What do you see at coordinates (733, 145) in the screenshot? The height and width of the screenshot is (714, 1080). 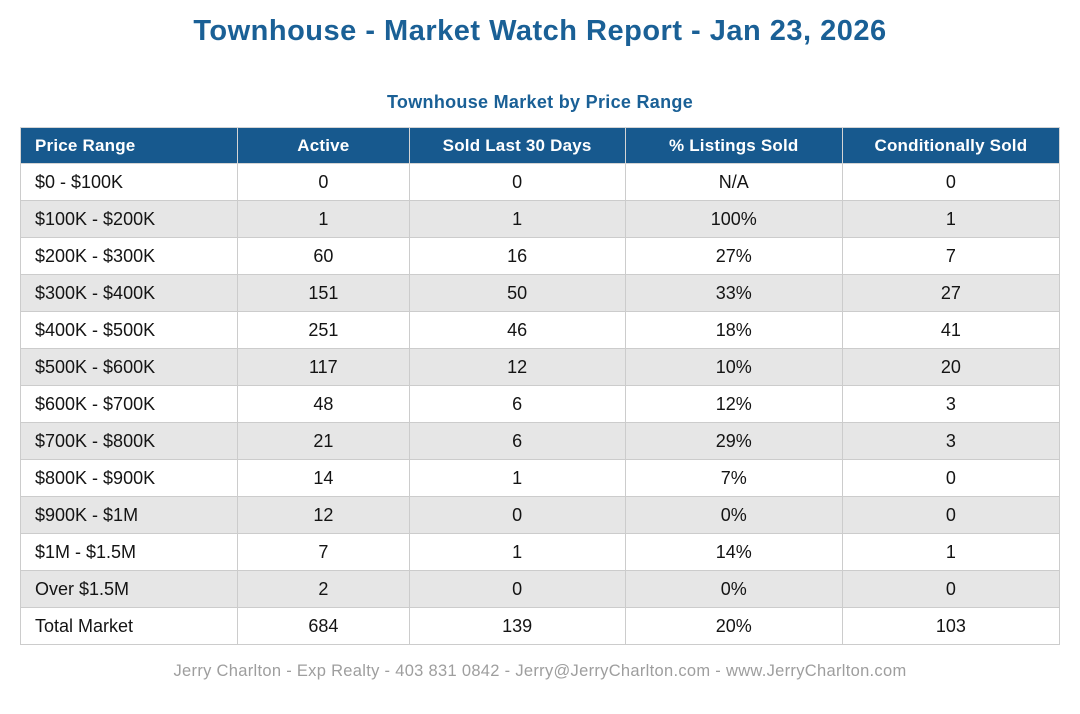 I see `column-header-listings-sold: % Listings Sold` at bounding box center [733, 145].